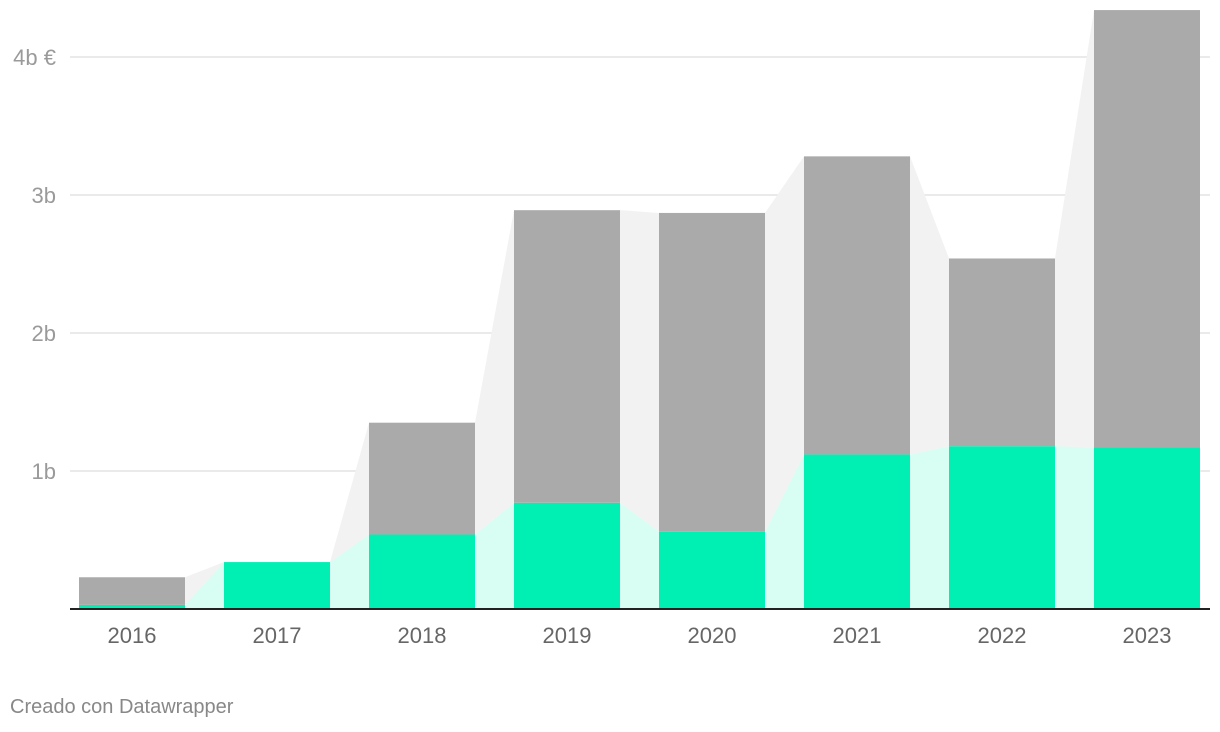  Describe the element at coordinates (277, 635) in the screenshot. I see `x-tick-label: 2017` at that location.